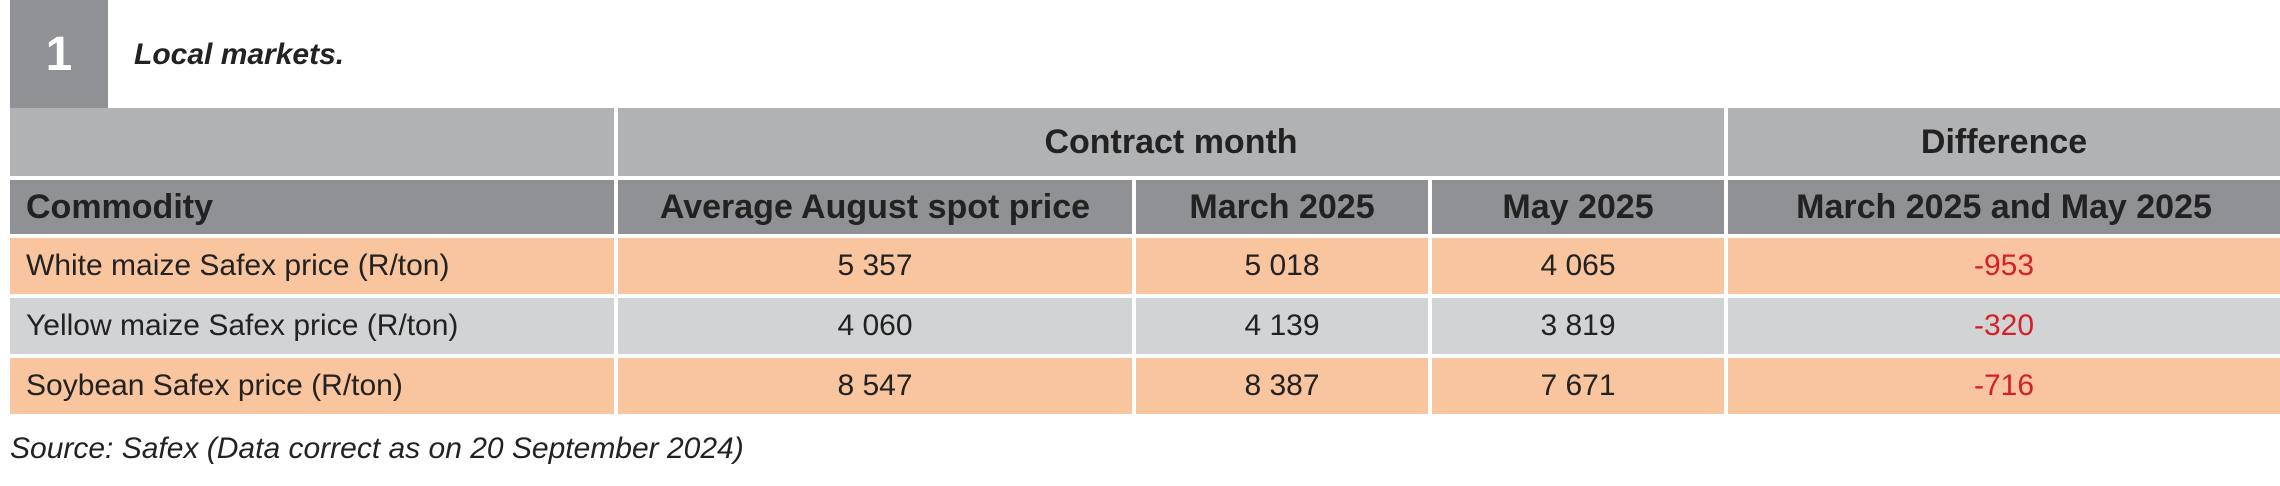 The height and width of the screenshot is (486, 2280). Describe the element at coordinates (314, 144) in the screenshot. I see `group-header-blank` at that location.